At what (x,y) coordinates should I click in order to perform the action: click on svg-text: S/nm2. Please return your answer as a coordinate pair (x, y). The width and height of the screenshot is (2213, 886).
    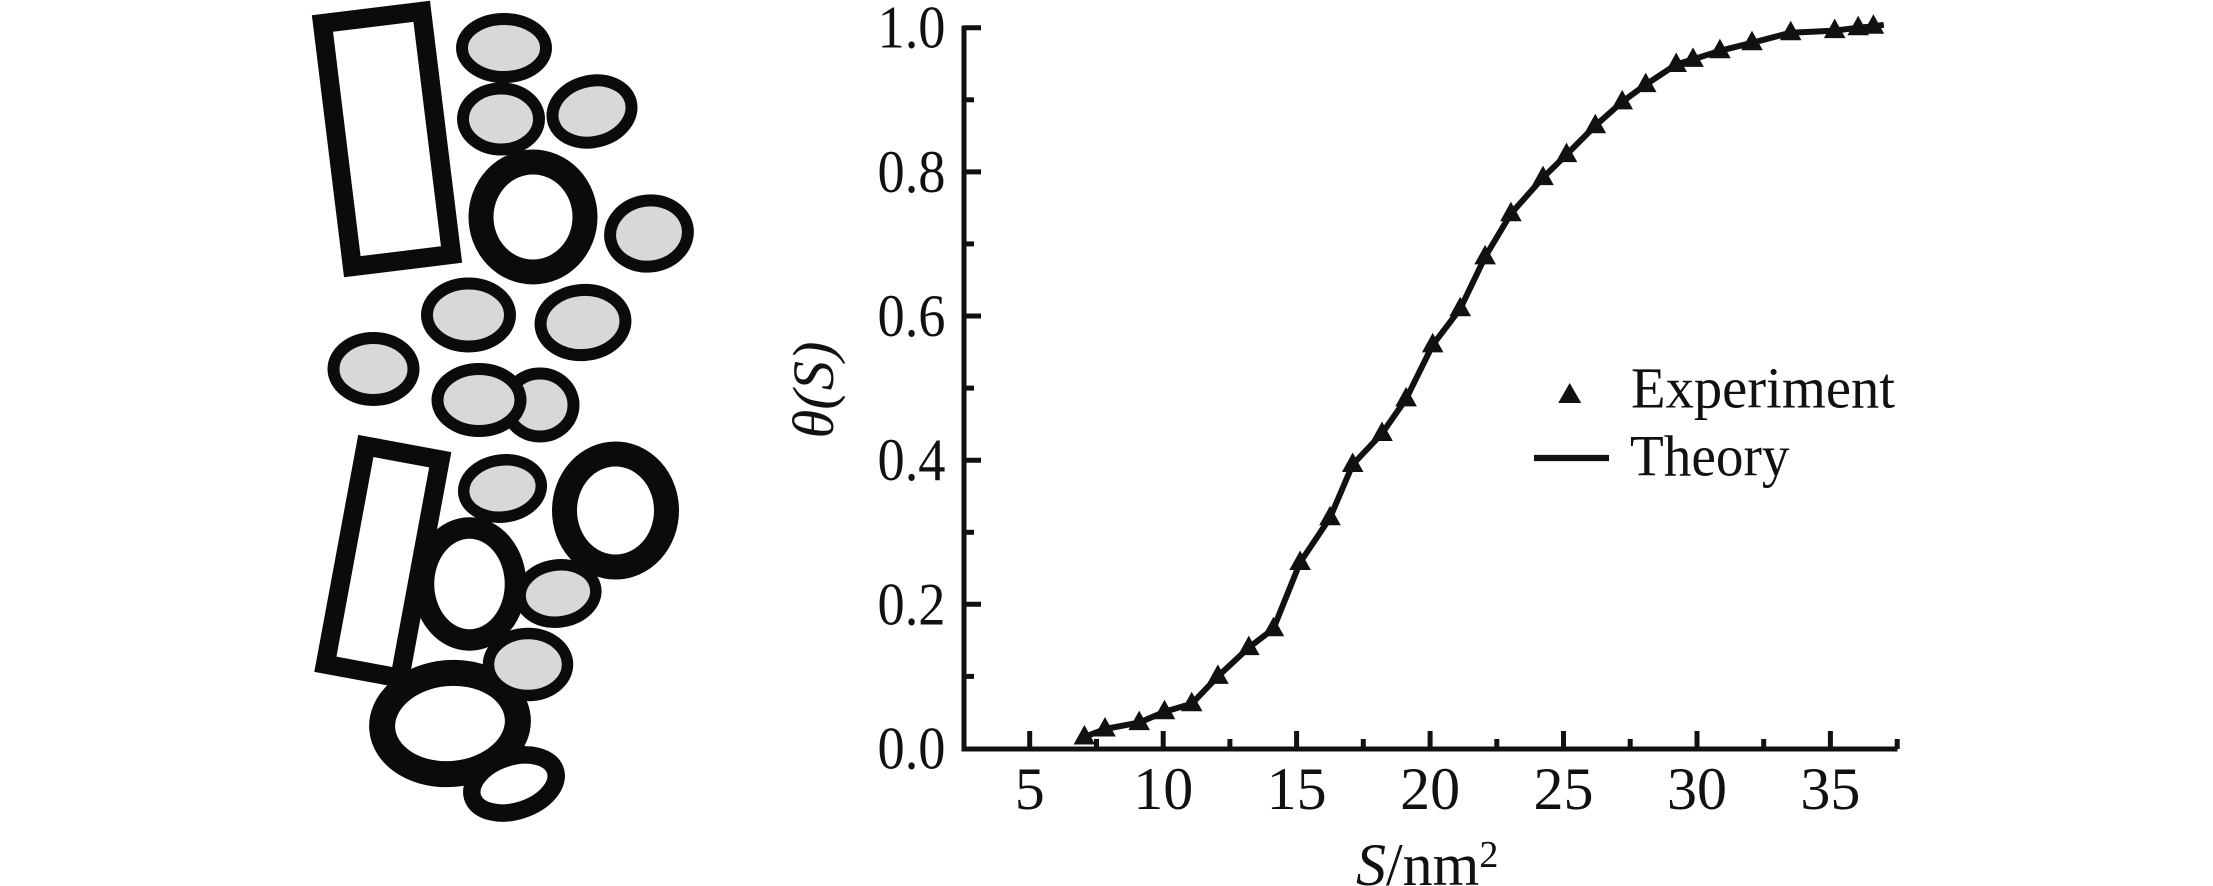
    Looking at the image, I should click on (1427, 859).